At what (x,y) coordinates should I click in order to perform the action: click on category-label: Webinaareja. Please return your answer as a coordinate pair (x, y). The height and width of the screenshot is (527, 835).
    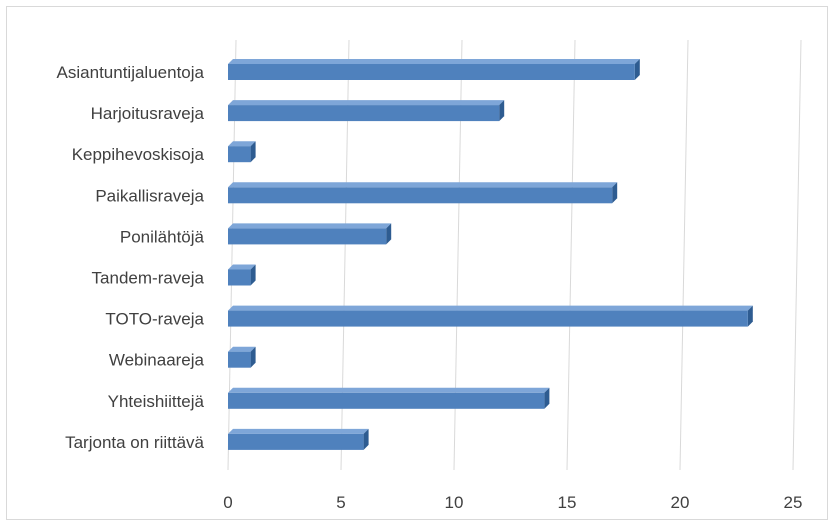
    Looking at the image, I should click on (157, 360).